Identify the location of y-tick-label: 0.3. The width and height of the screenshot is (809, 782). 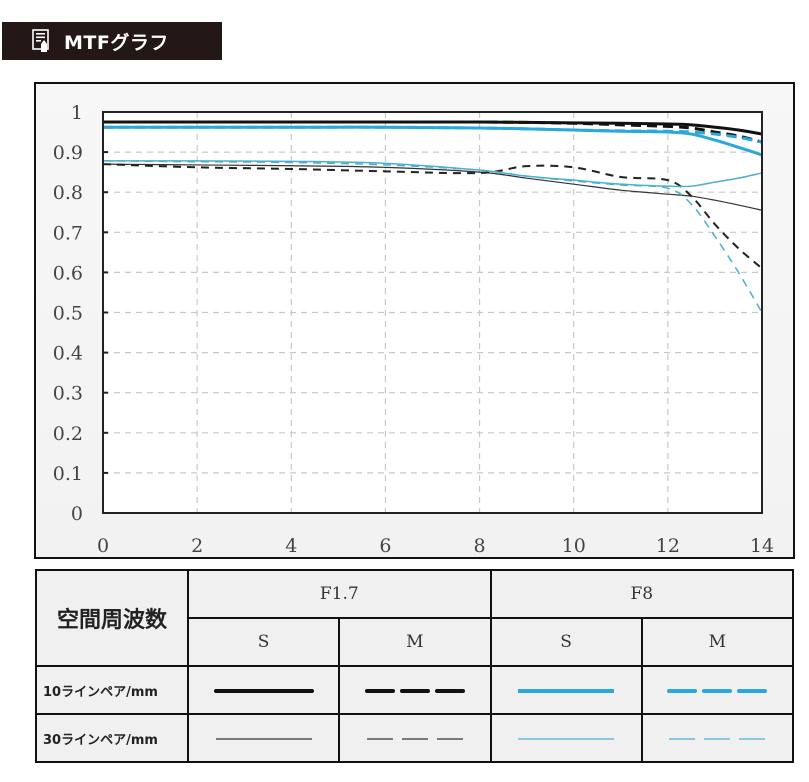
(68, 394).